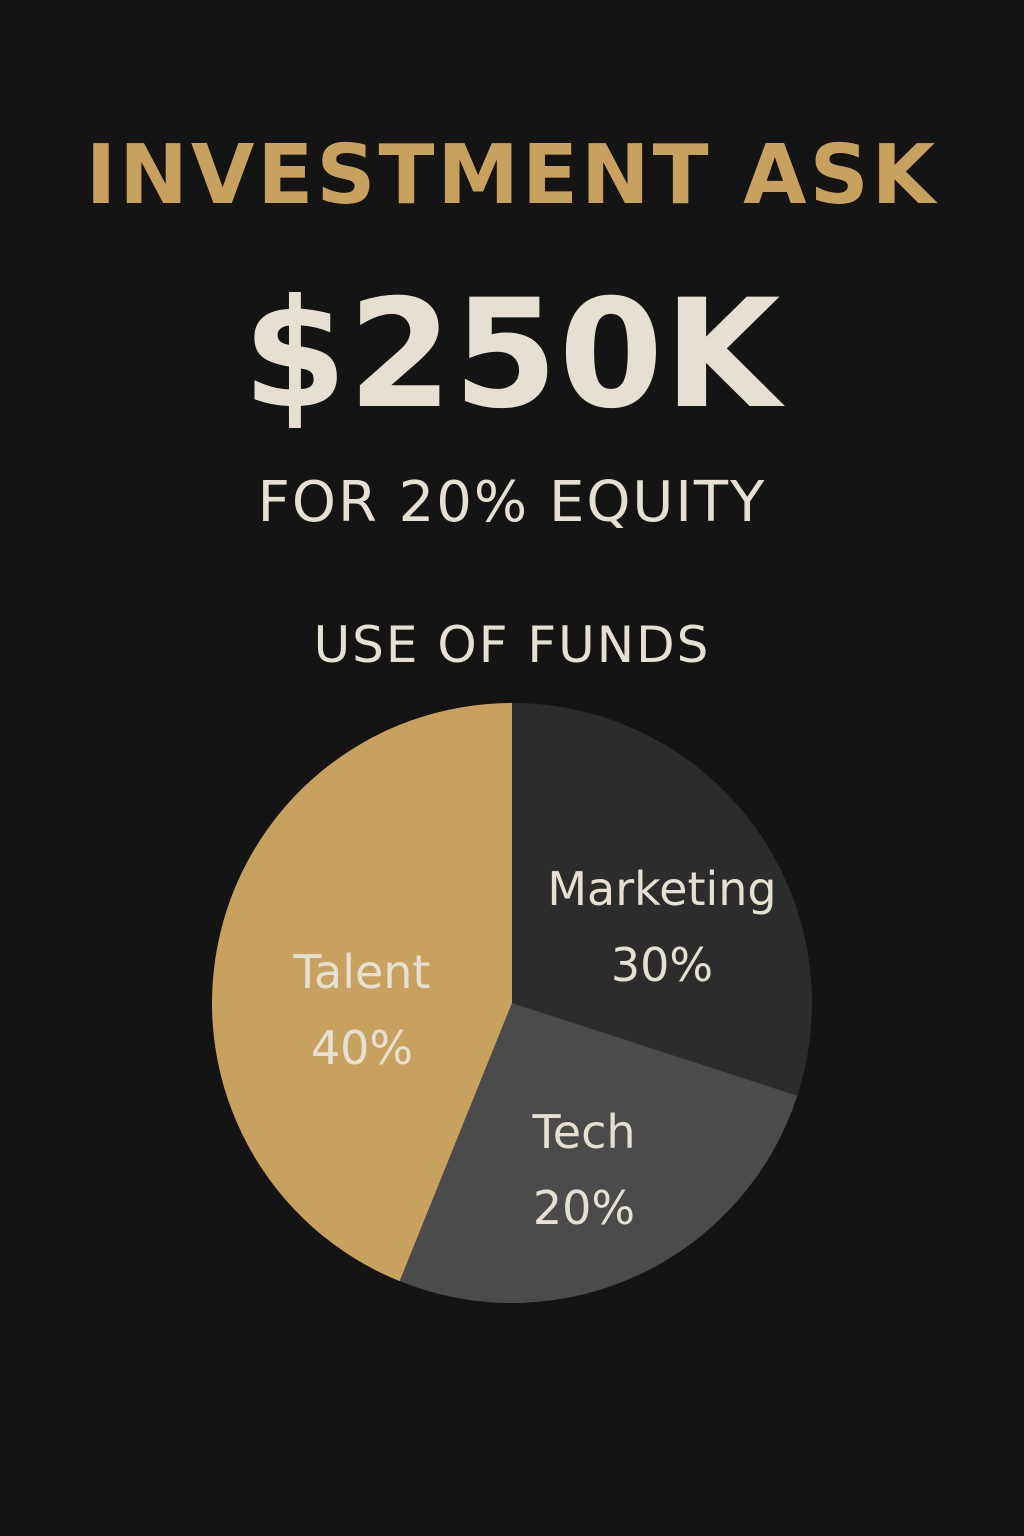  What do you see at coordinates (583, 1132) in the screenshot?
I see `slice-label-tech: Tech` at bounding box center [583, 1132].